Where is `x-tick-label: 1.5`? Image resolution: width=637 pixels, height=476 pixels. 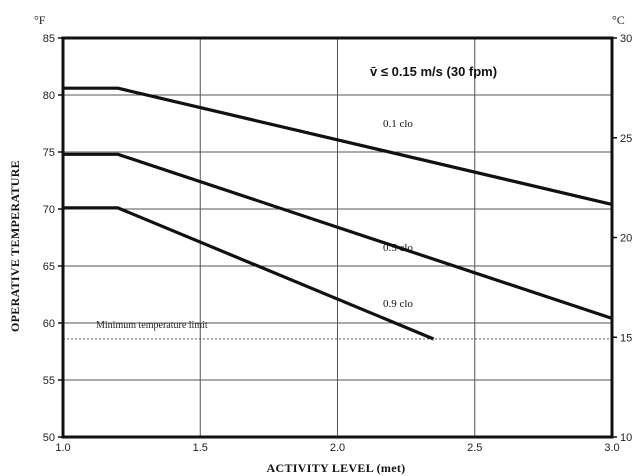 x-tick-label: 1.5 is located at coordinates (200, 448).